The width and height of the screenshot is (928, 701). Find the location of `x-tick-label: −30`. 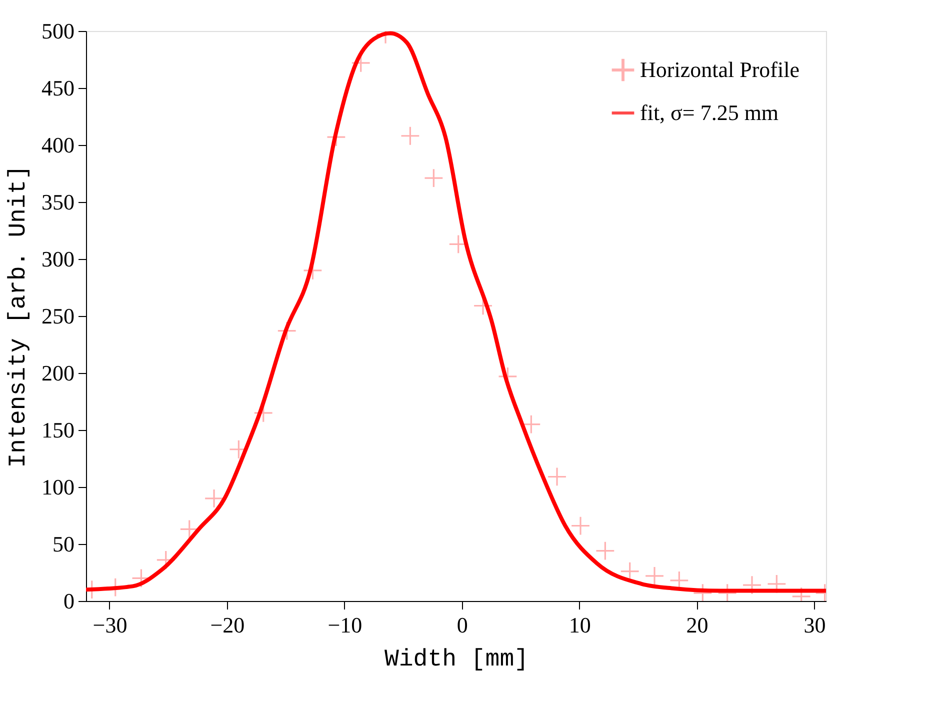

x-tick-label: −30 is located at coordinates (110, 625).